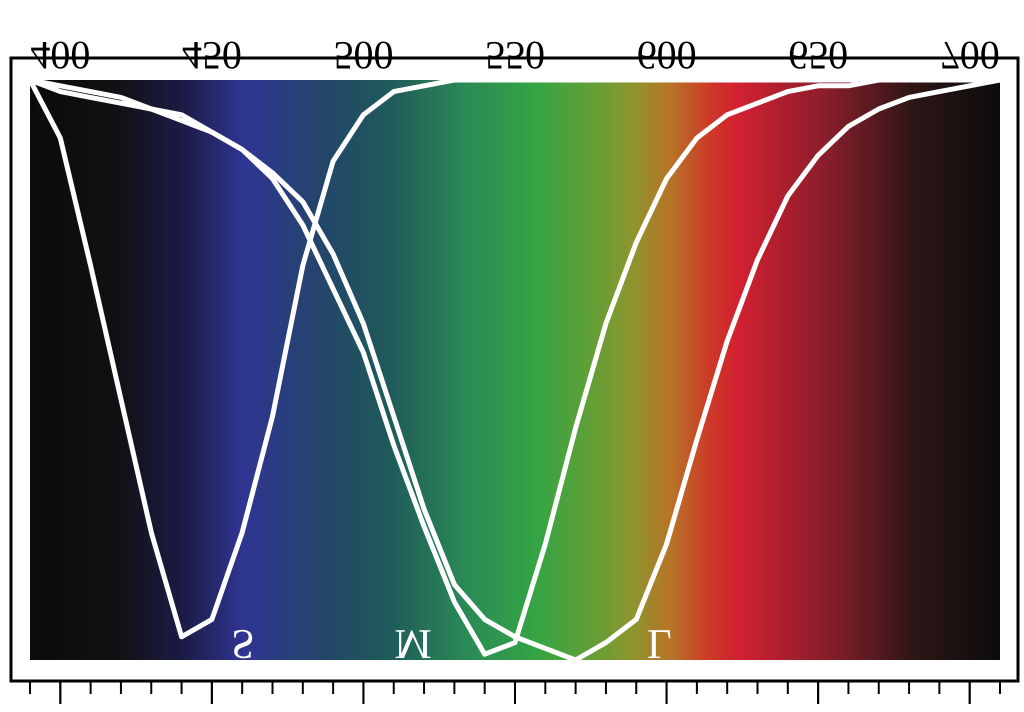 This screenshot has height=712, width=1024. I want to click on x-tick-label: 550, so click(515, 55).